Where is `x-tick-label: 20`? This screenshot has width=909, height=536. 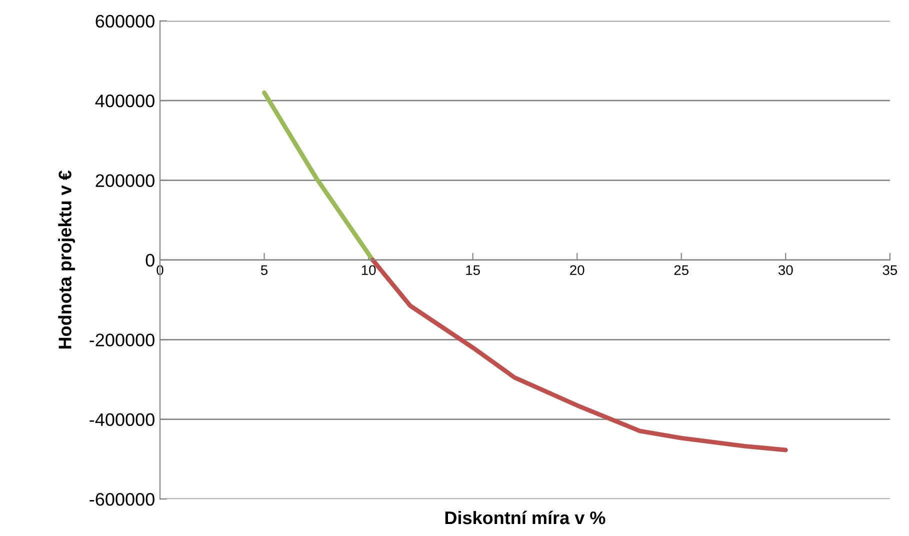
x-tick-label: 20 is located at coordinates (577, 270).